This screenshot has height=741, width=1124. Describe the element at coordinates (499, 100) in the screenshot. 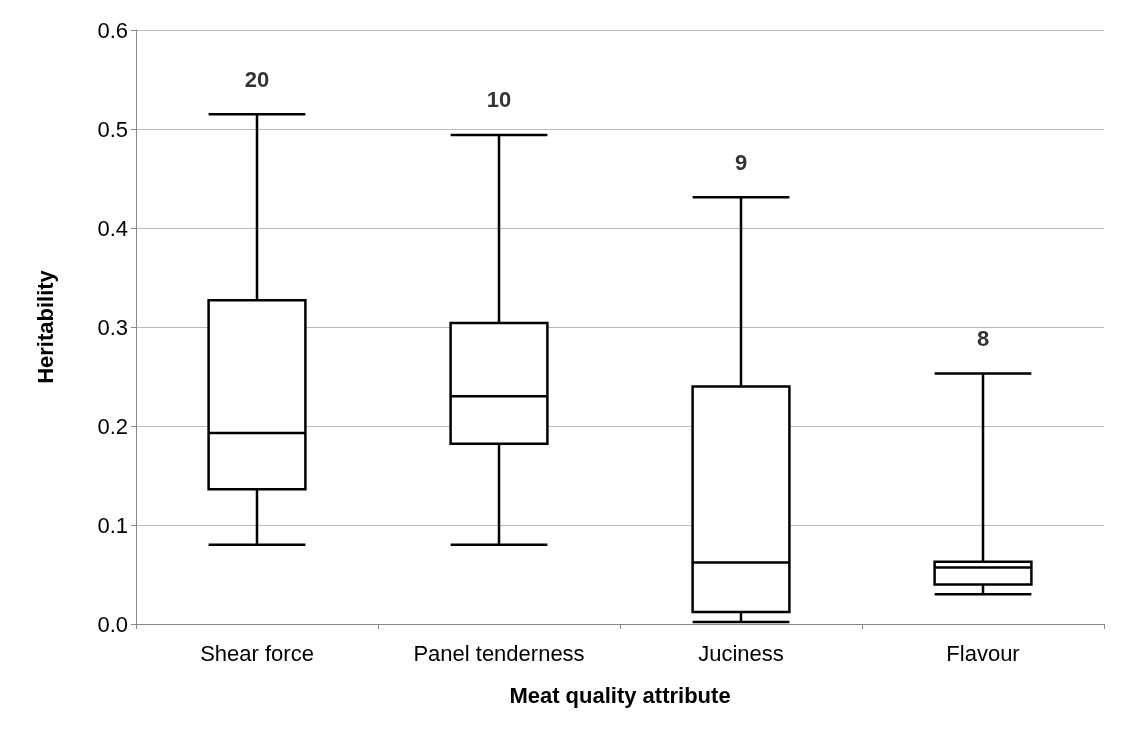

I see `annotation: 10` at that location.